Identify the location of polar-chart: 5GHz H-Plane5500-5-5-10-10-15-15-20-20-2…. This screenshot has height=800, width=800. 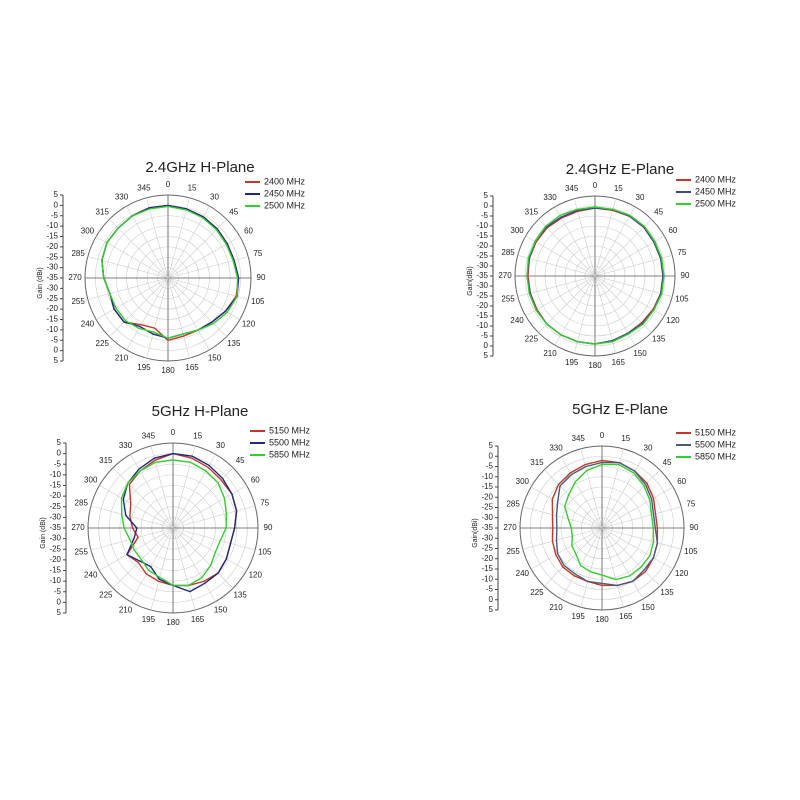
(175, 515).